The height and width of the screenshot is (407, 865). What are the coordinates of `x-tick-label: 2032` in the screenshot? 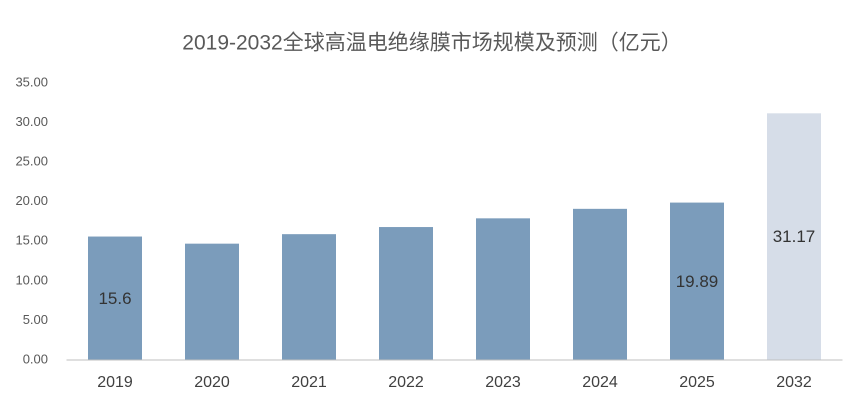 It's located at (794, 382).